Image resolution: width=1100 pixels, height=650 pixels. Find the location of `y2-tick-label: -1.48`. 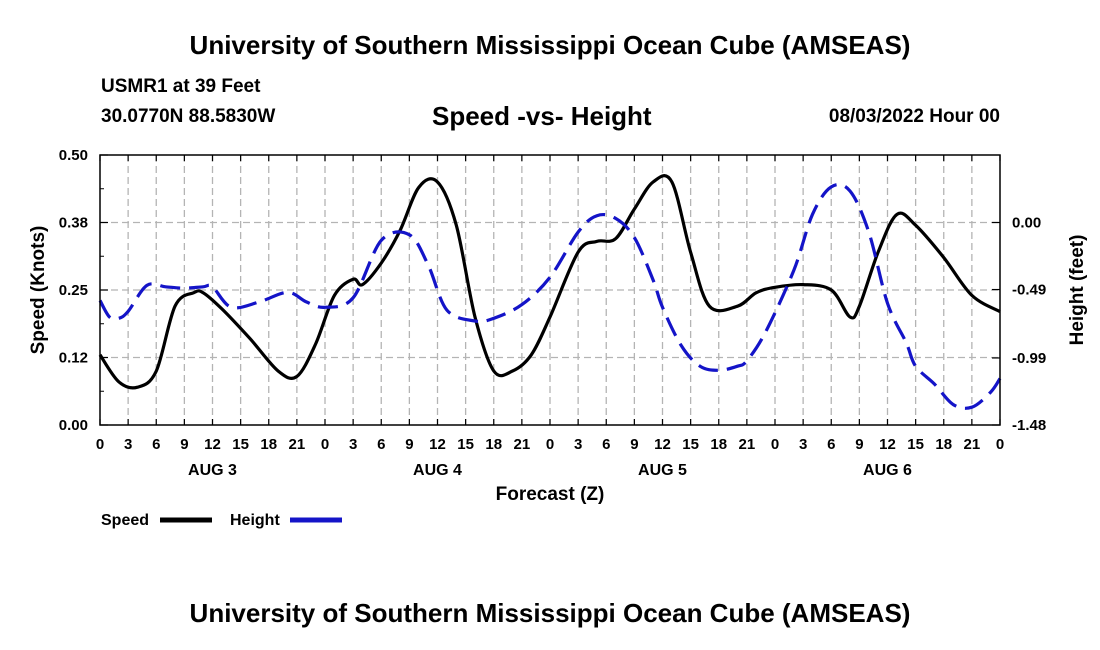

y2-tick-label: -1.48 is located at coordinates (1029, 425).